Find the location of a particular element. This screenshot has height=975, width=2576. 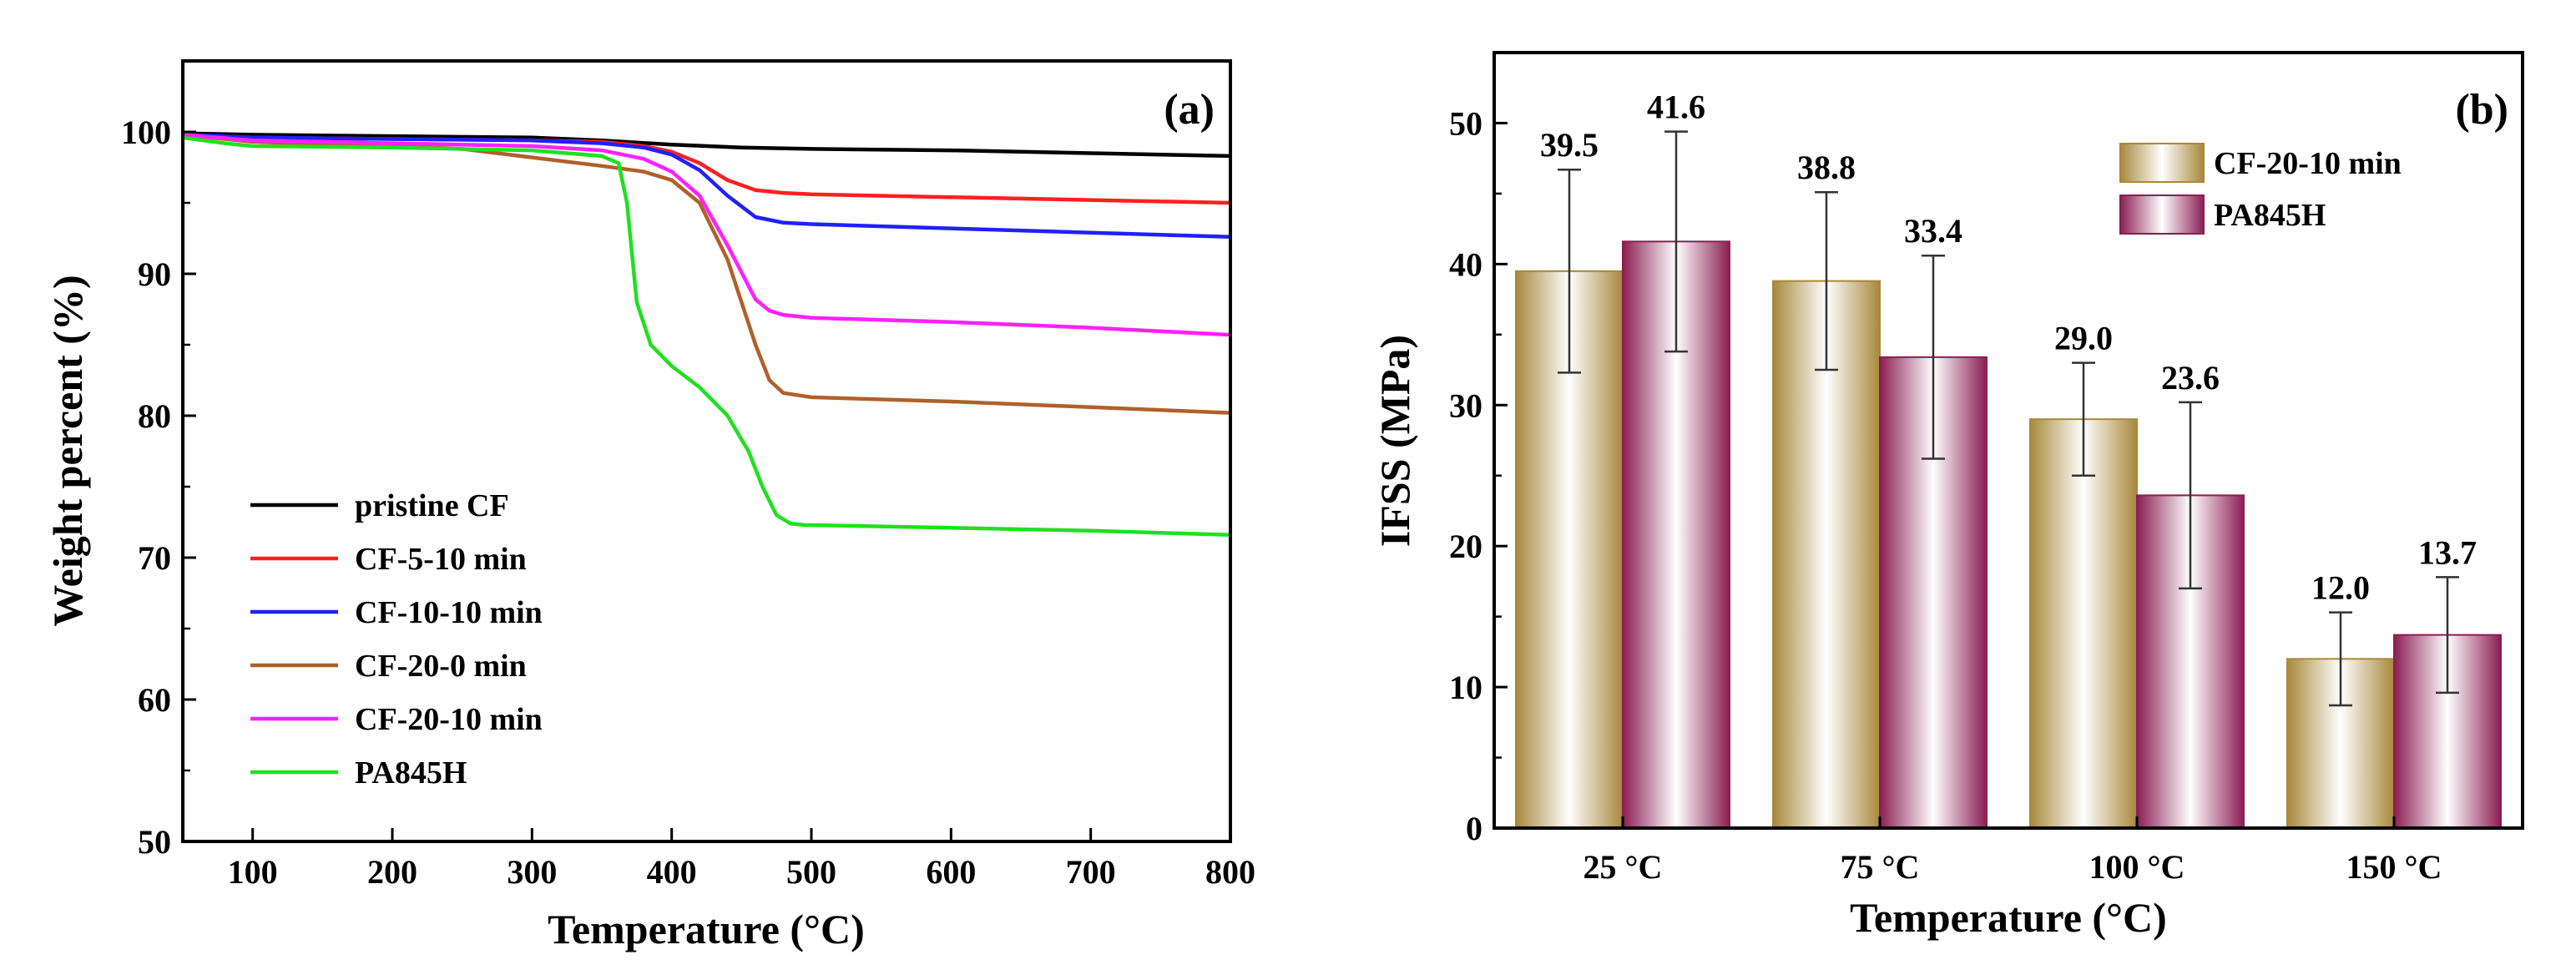

legend-label-1: CF-5-10 min is located at coordinates (441, 560).